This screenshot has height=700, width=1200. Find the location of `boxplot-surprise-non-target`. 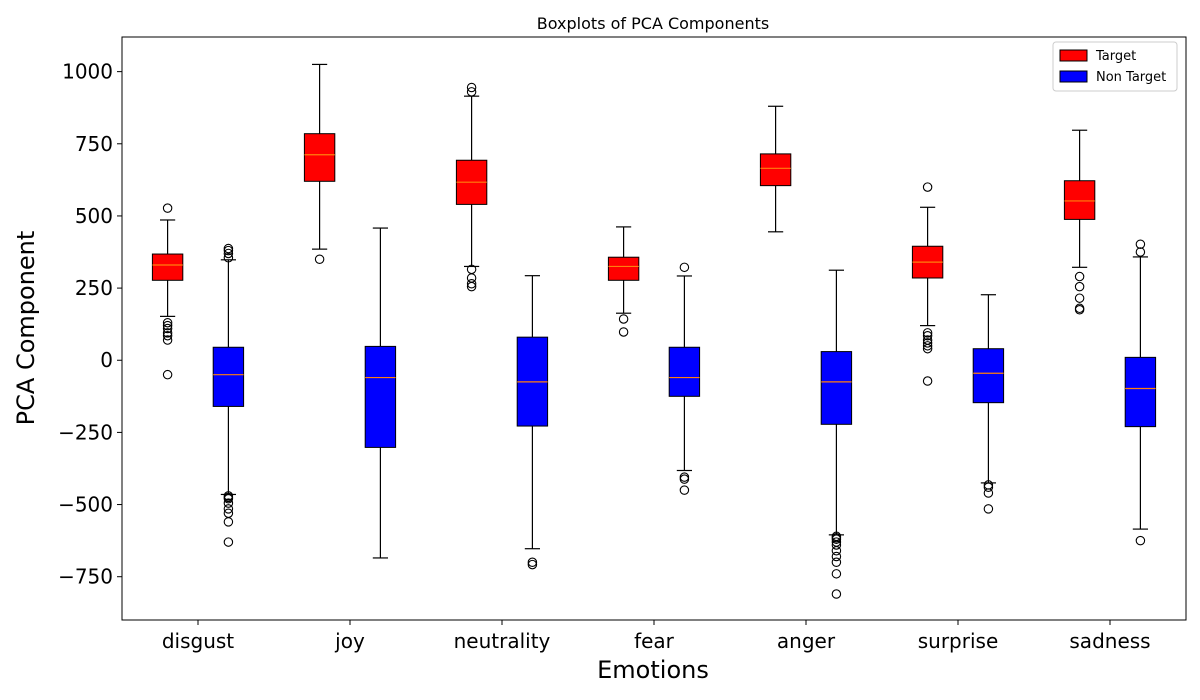

boxplot-surprise-non-target is located at coordinates (988, 404).